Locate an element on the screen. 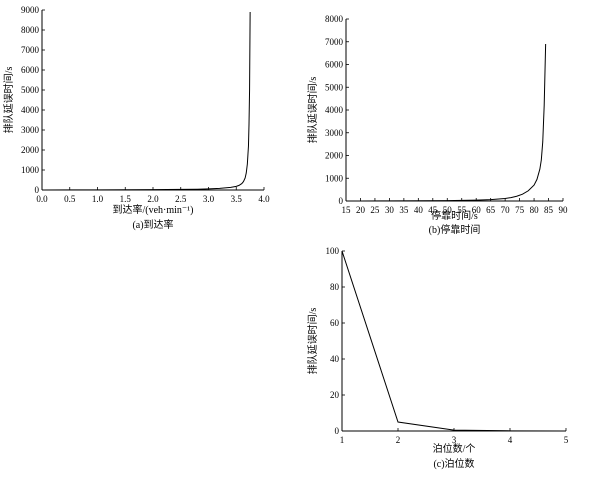 Image resolution: width=599 pixels, height=489 pixels. x-axis-label: 到达率/(veh·min⁻¹) is located at coordinates (152, 209).